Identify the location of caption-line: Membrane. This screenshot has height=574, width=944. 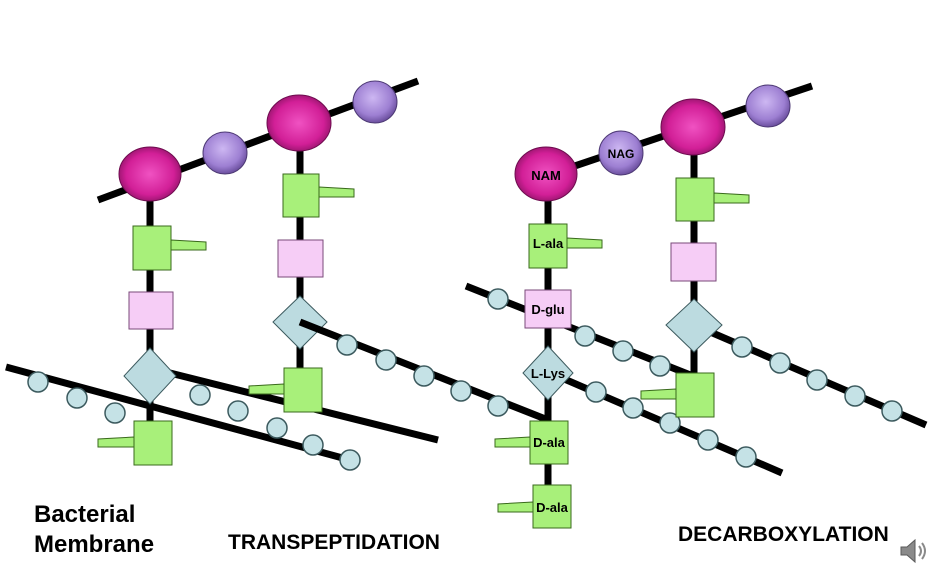
(94, 544).